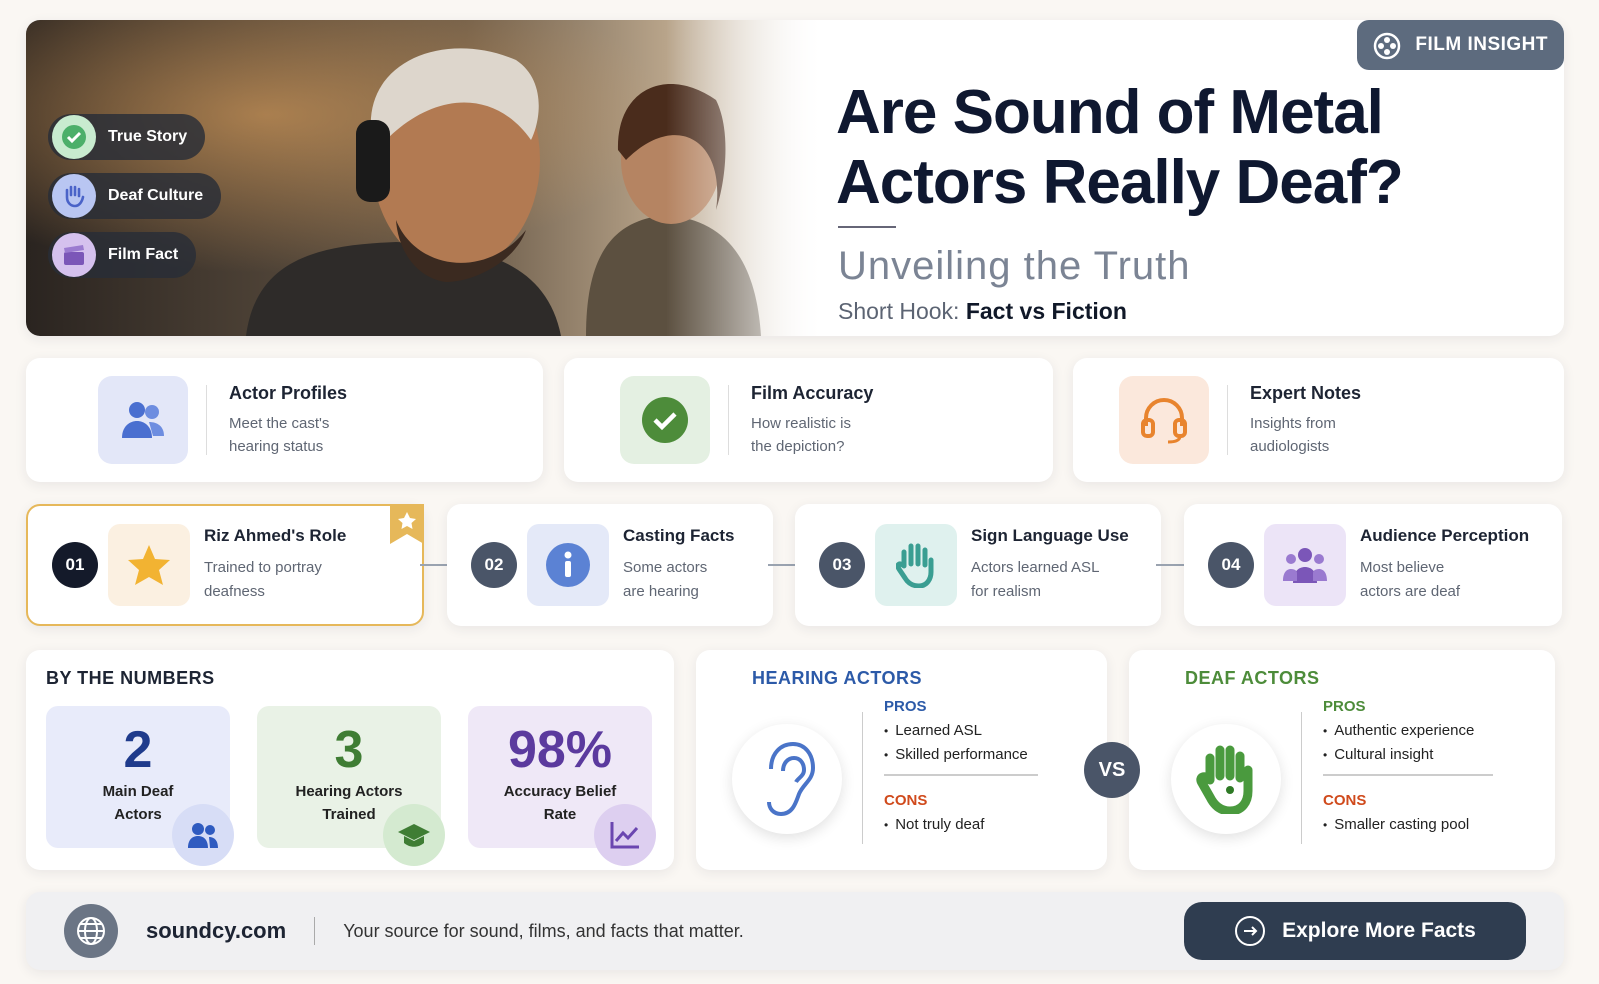 Image resolution: width=1599 pixels, height=984 pixels. I want to click on stat-label: Hearing Actors, so click(349, 791).